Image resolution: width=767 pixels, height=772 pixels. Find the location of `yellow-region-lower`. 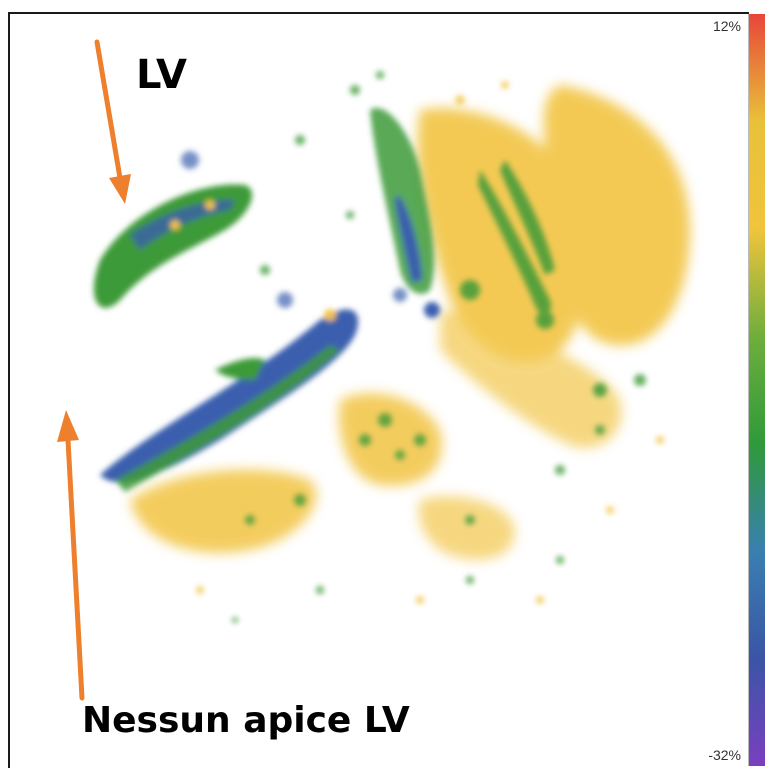

yellow-region-lower is located at coordinates (322, 476).